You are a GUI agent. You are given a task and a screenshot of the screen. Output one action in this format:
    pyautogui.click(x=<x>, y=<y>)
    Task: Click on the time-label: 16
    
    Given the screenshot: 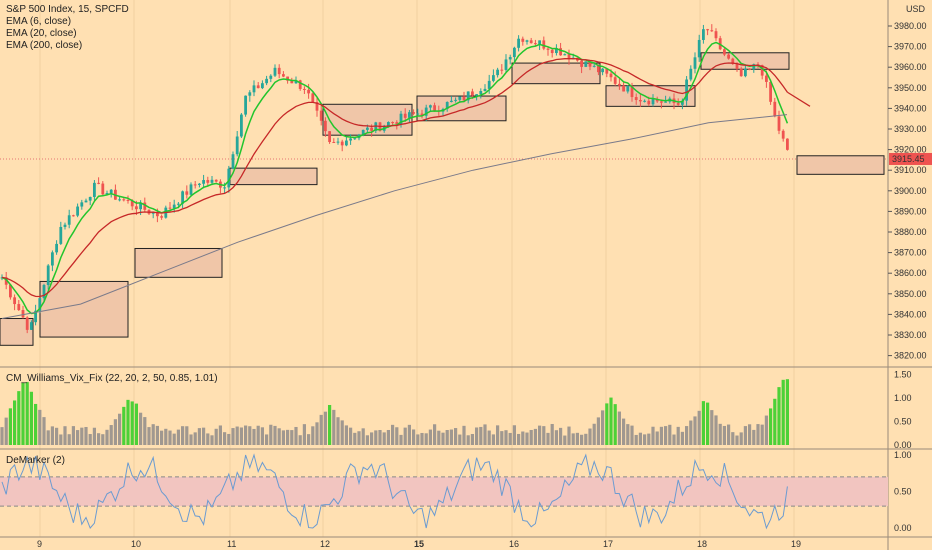 What is the action you would take?
    pyautogui.click(x=514, y=544)
    